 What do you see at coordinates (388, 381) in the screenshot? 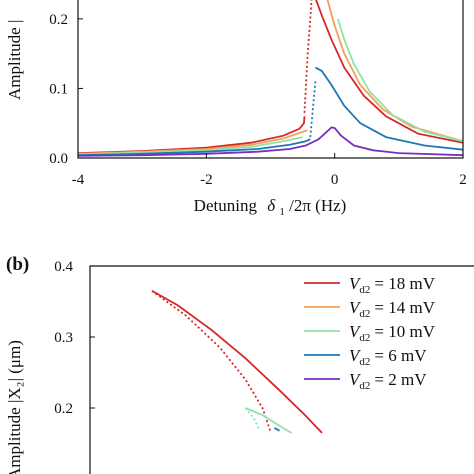
I see `legend-entry: Vd2 = 2 mV` at bounding box center [388, 381].